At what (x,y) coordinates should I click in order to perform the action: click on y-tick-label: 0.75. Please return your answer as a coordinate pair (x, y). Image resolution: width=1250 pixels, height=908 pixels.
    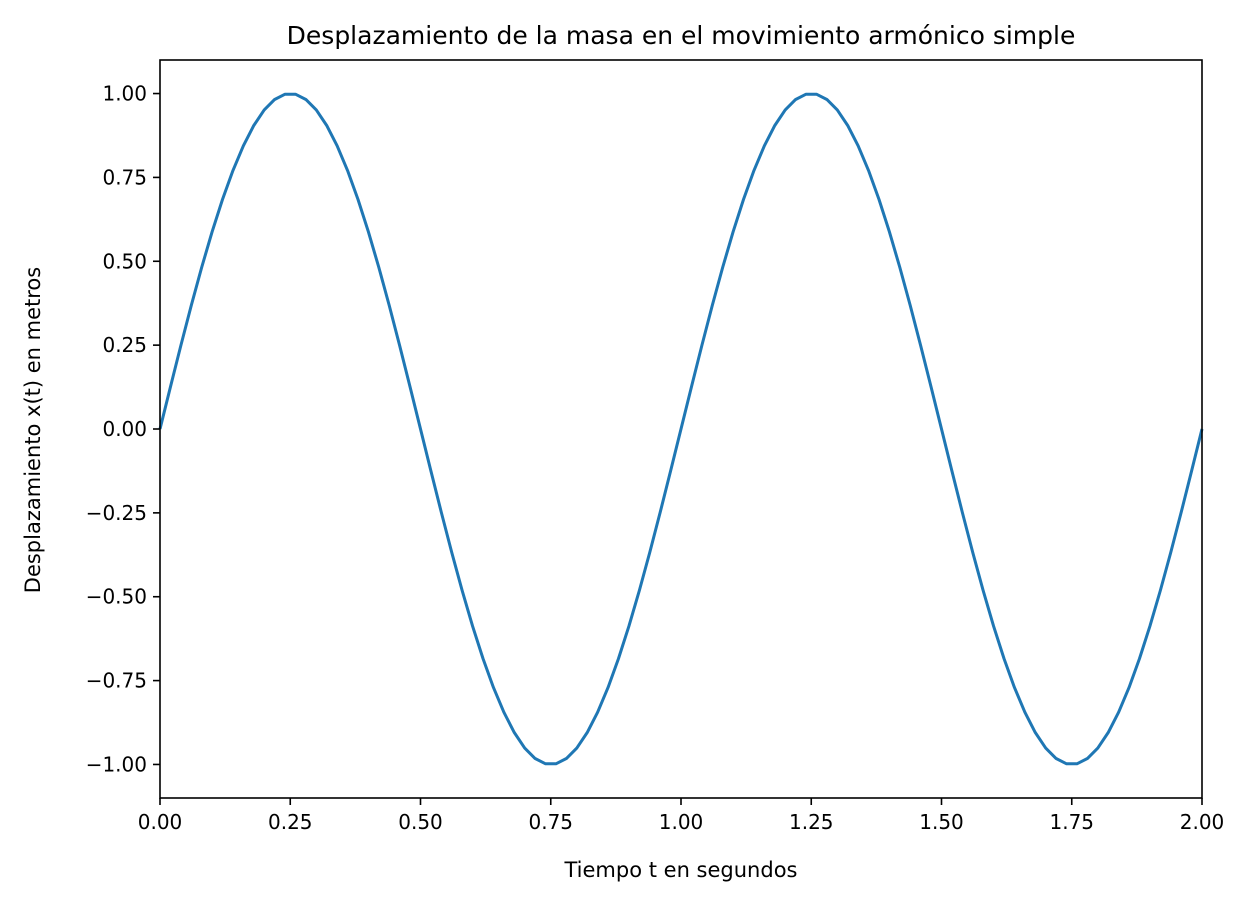
    Looking at the image, I should click on (124, 177).